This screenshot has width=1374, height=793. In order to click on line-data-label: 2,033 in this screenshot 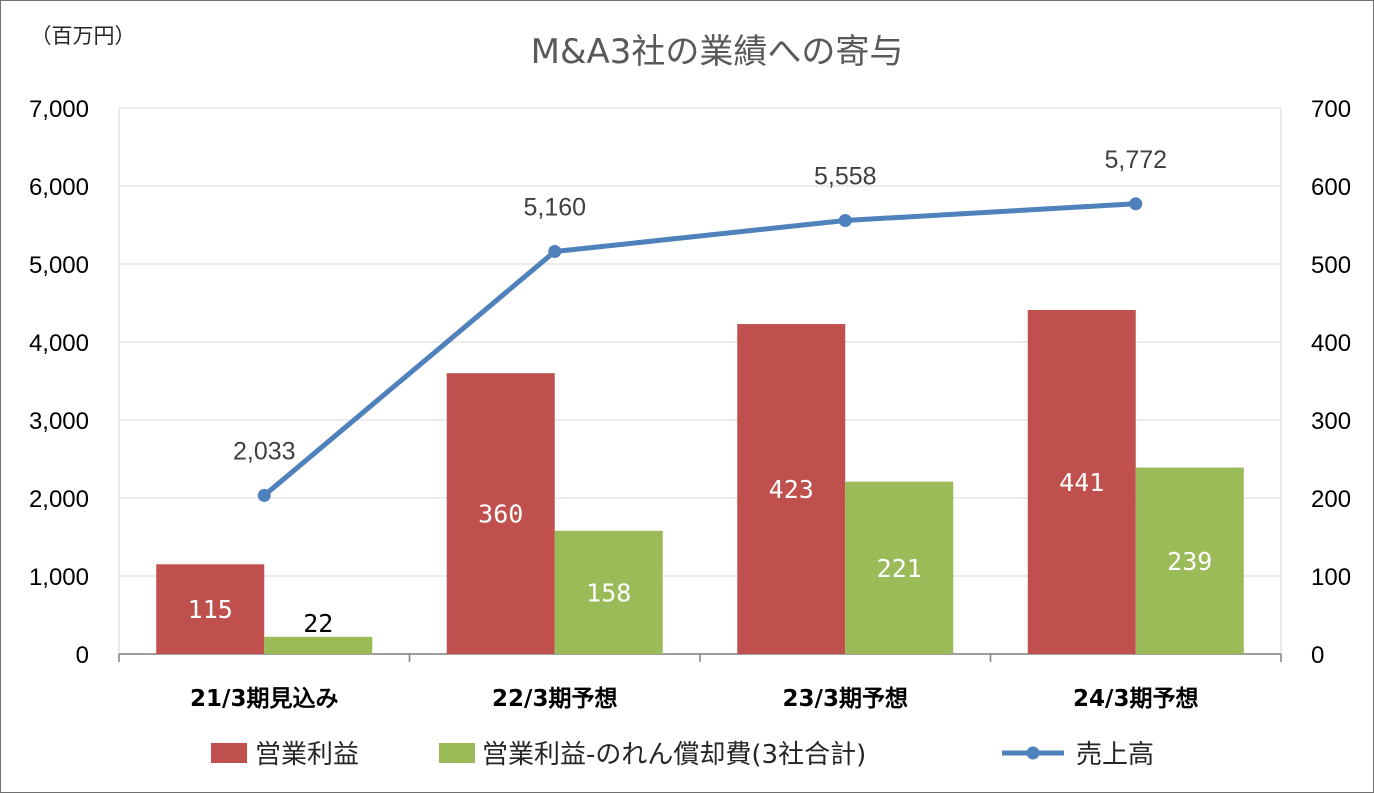, I will do `click(264, 451)`.